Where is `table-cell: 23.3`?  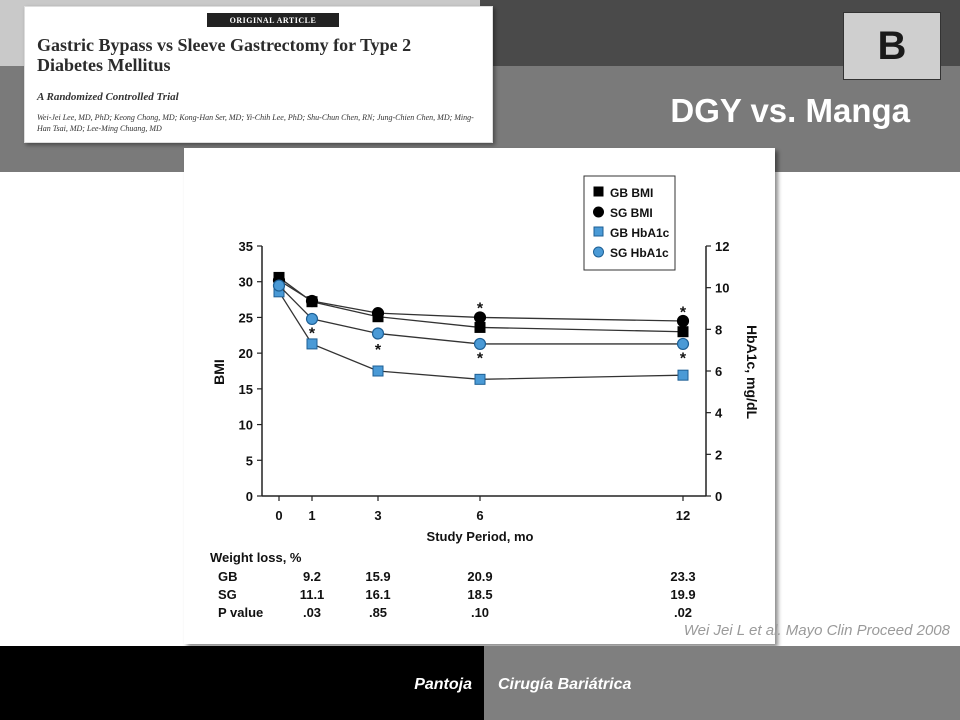 table-cell: 23.3 is located at coordinates (682, 576).